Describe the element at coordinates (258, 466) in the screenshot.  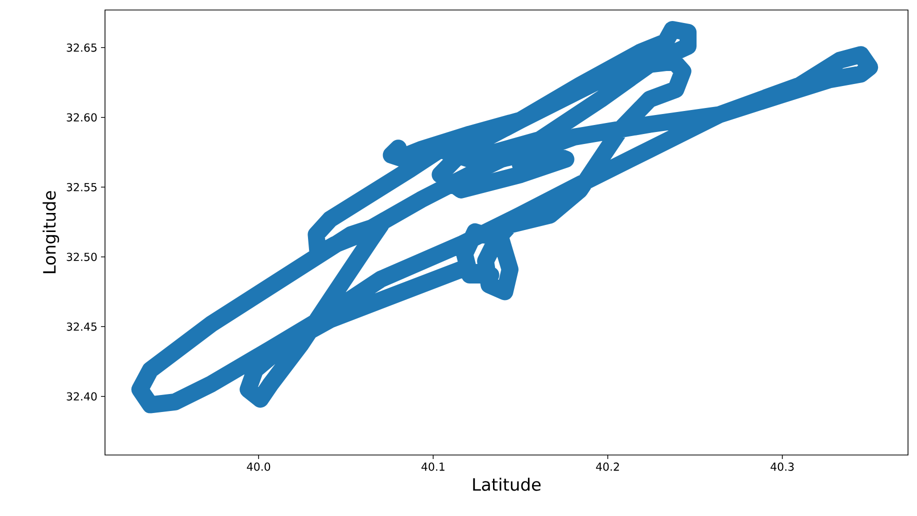
I see `x-tick-label: 40.0` at that location.